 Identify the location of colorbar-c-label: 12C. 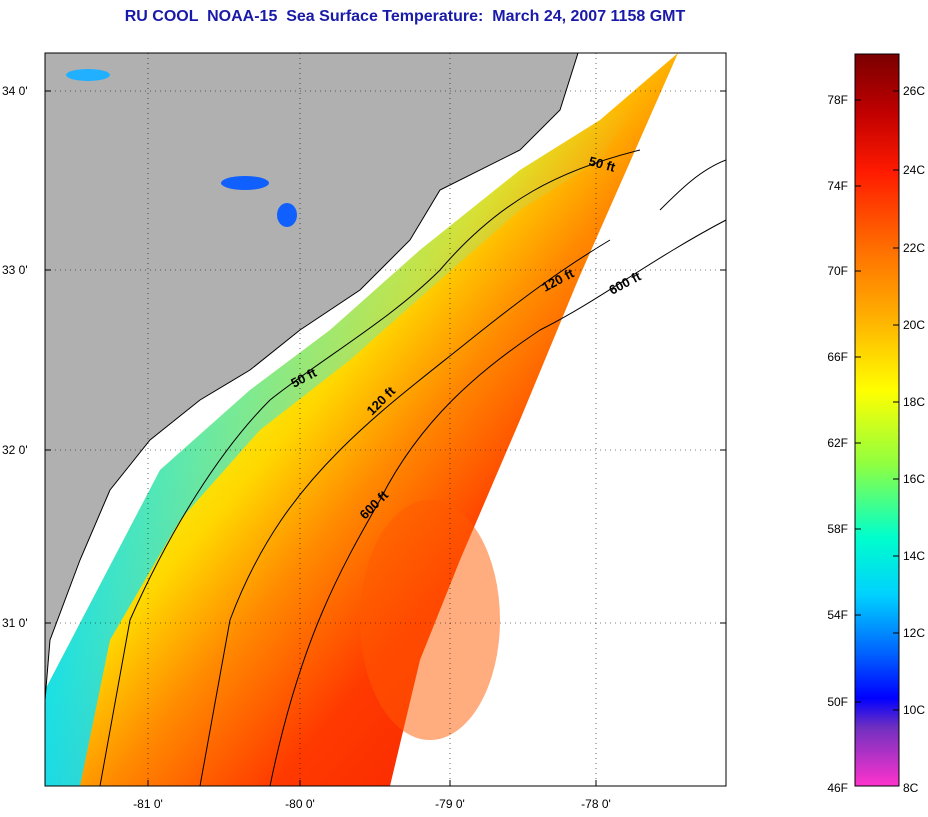
(914, 633).